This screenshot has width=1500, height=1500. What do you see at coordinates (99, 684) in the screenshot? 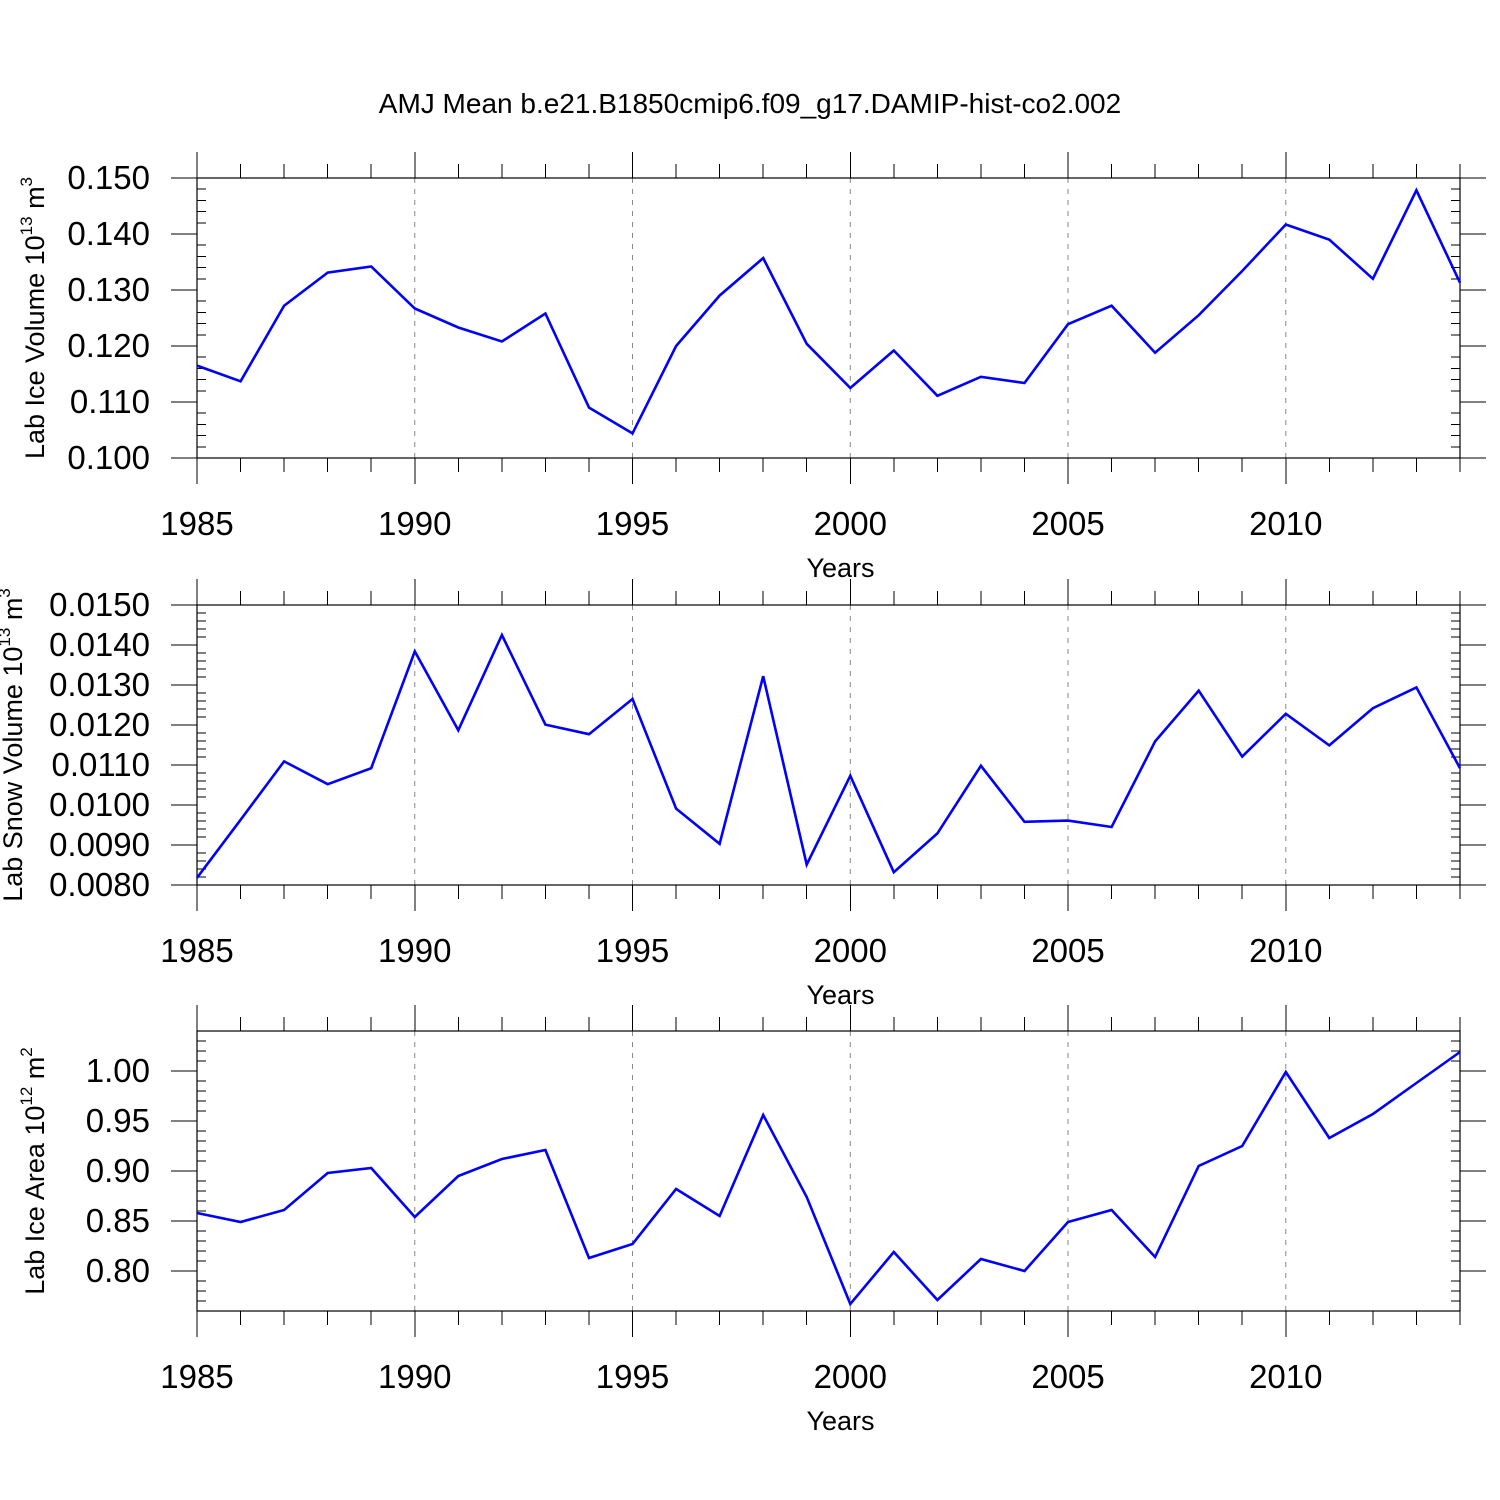
I see `y-tick-label: 0.0130` at bounding box center [99, 684].